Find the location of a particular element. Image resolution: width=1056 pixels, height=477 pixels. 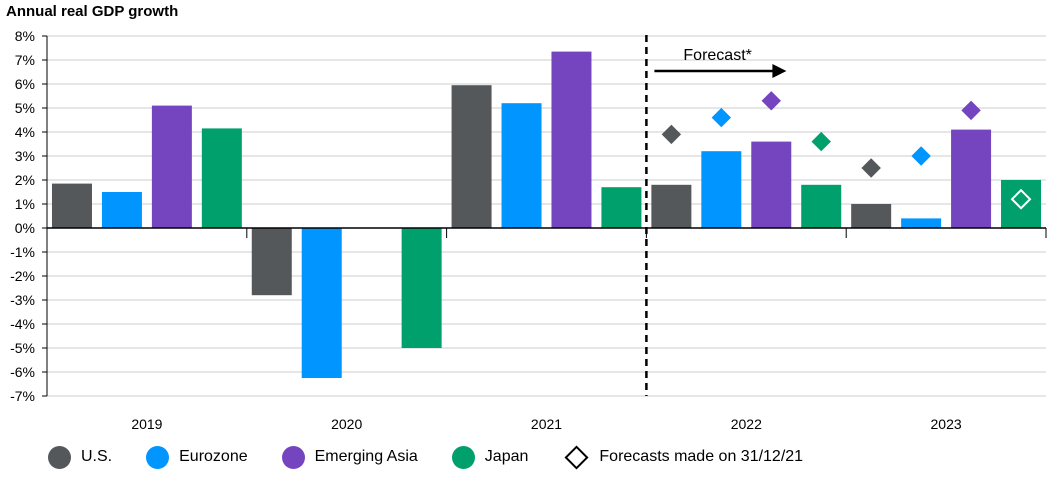

forecast-arrow-head is located at coordinates (779, 71).